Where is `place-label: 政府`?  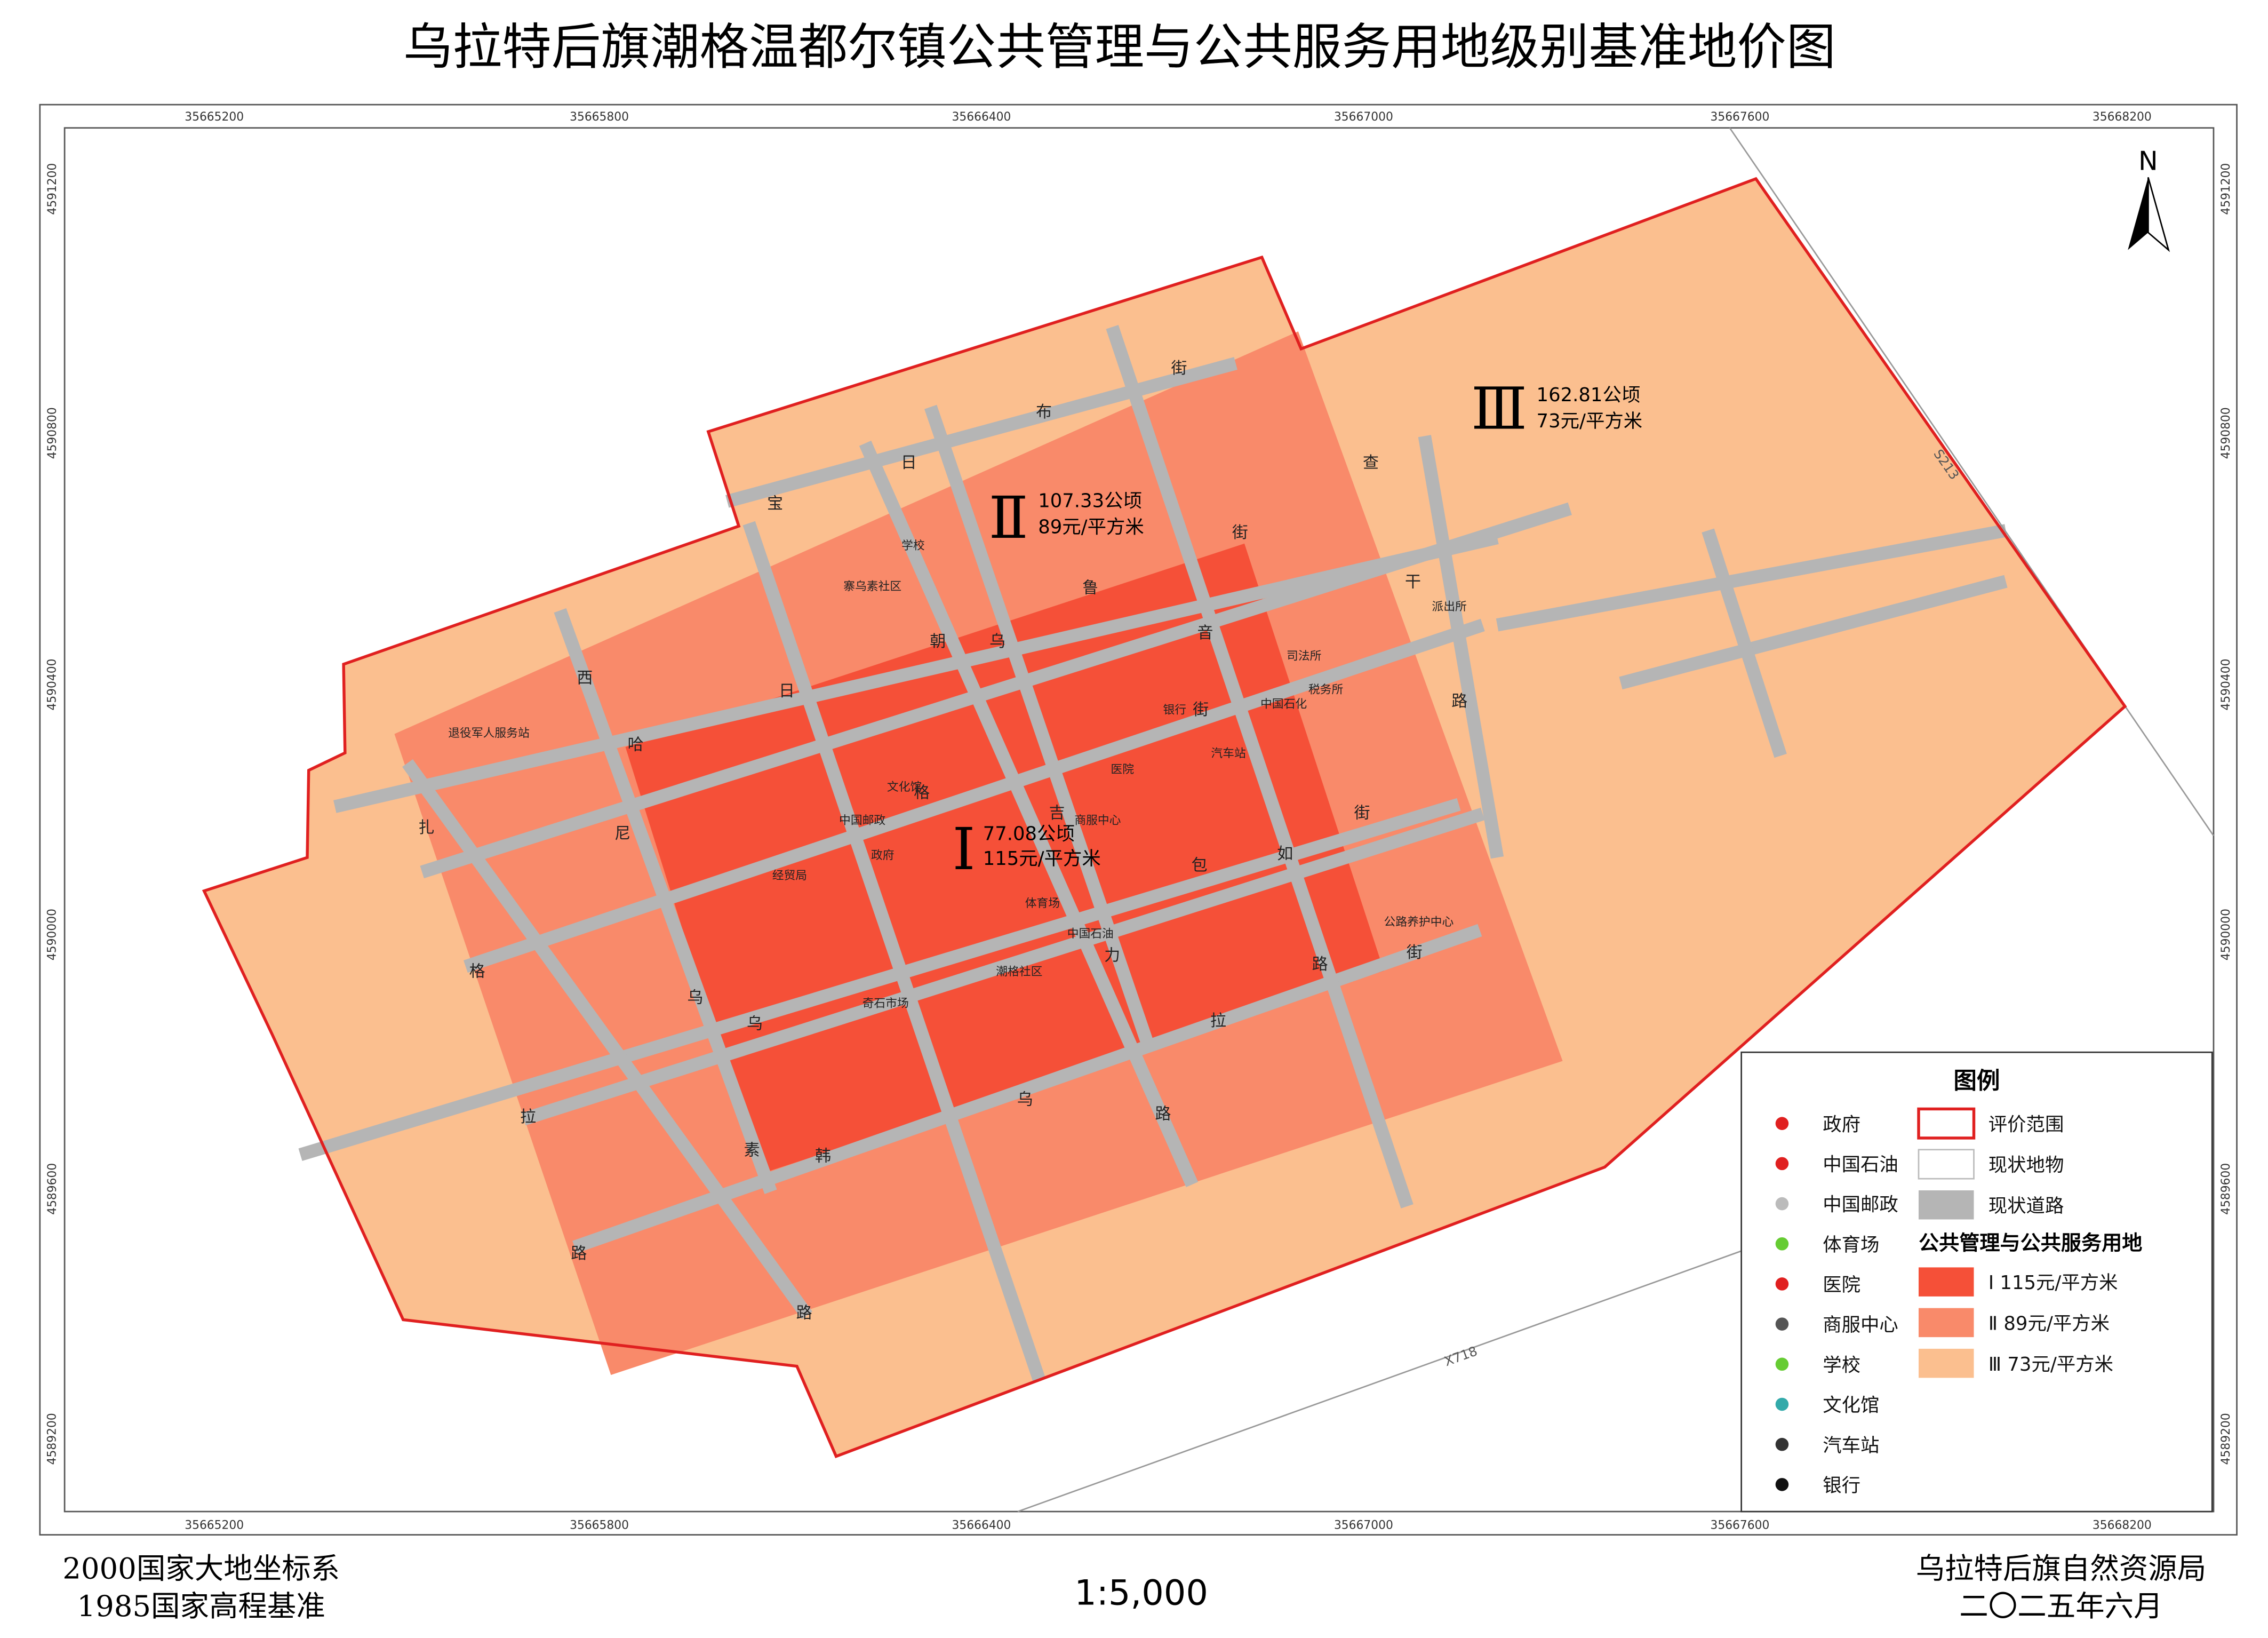
place-label: 政府 is located at coordinates (883, 855).